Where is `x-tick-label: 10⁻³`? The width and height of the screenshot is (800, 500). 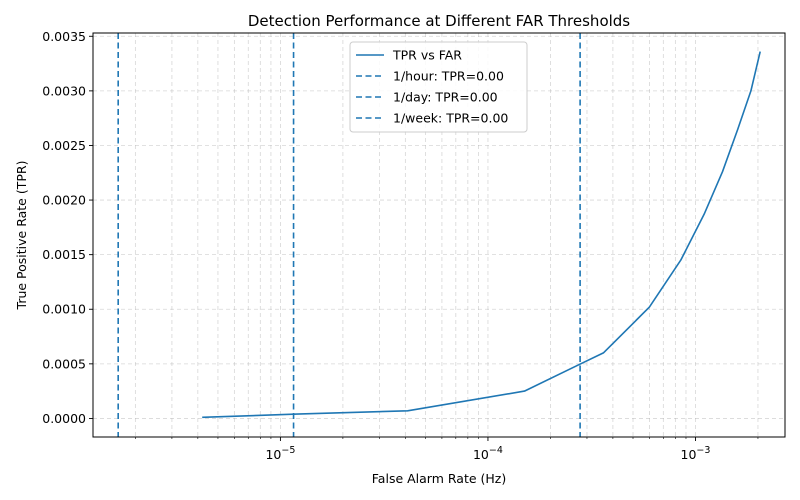 x-tick-label: 10⁻³ is located at coordinates (696, 453).